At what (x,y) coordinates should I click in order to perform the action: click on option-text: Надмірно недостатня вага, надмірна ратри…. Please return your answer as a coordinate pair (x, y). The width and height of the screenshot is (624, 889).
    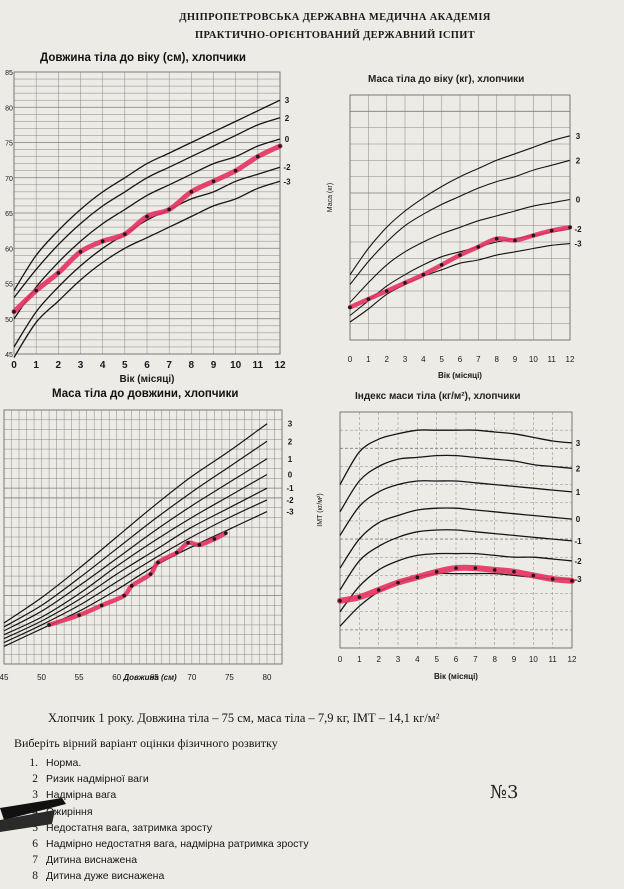
    Looking at the image, I should click on (177, 844).